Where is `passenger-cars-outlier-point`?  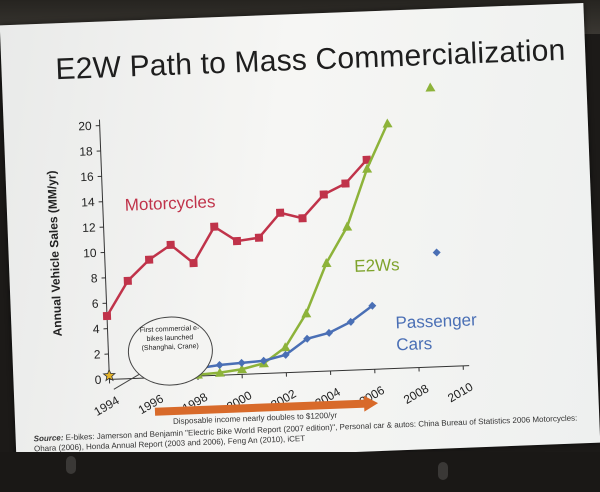
passenger-cars-outlier-point is located at coordinates (436, 252).